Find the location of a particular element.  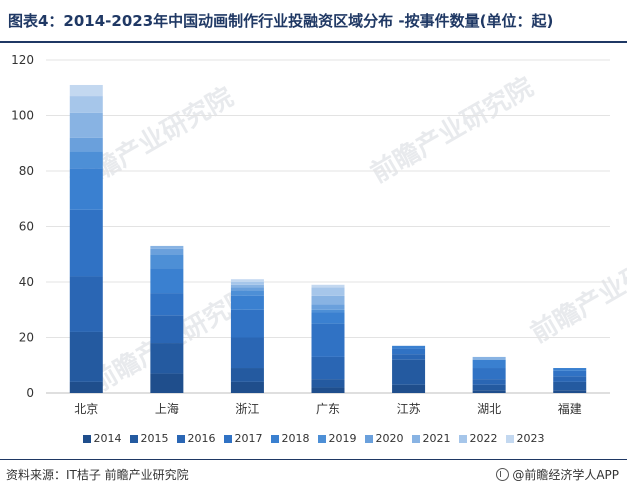

legend-item: 2021 is located at coordinates (431, 438).